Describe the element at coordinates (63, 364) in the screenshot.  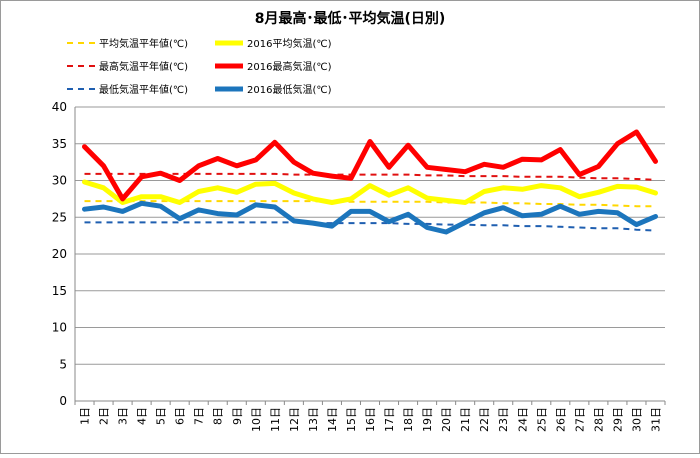
I see `y-tick-label: 5` at that location.